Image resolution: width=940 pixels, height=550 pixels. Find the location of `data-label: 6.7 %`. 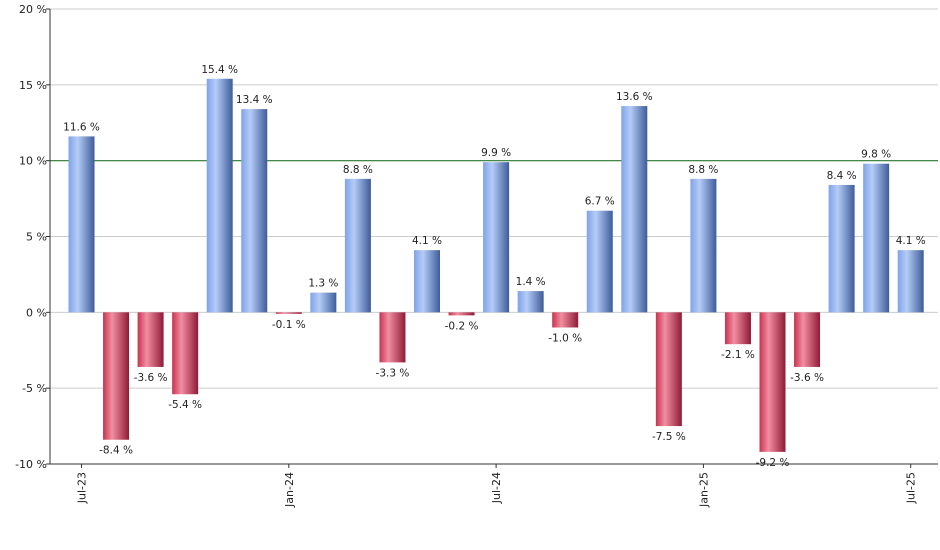

data-label: 6.7 % is located at coordinates (600, 202).